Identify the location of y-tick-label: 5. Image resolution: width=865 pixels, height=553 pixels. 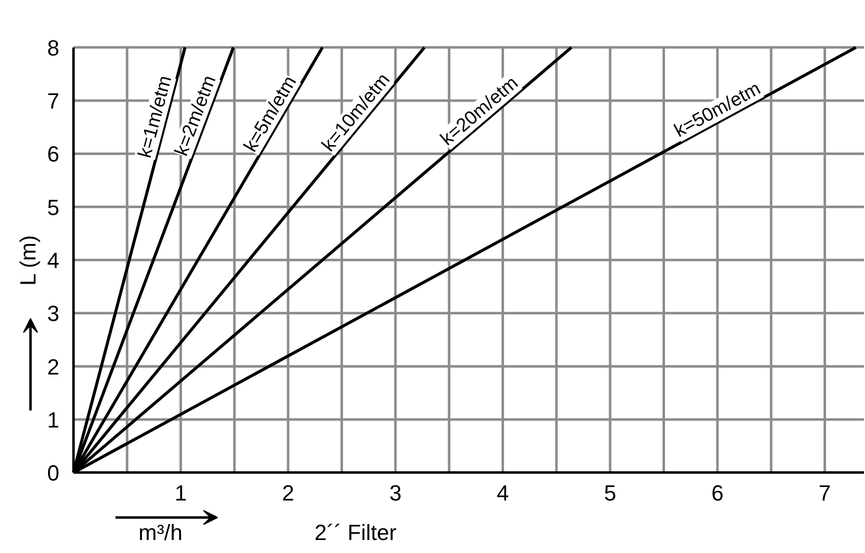
(53, 207).